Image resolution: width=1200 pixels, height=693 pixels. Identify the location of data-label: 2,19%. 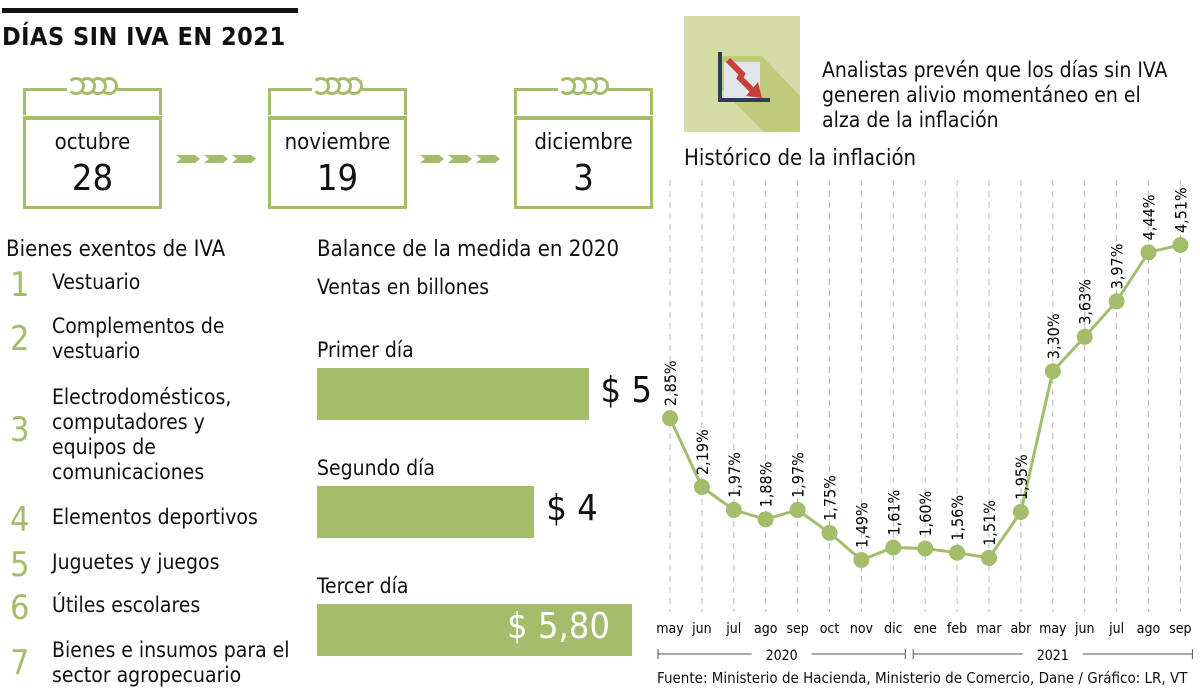
(702, 452).